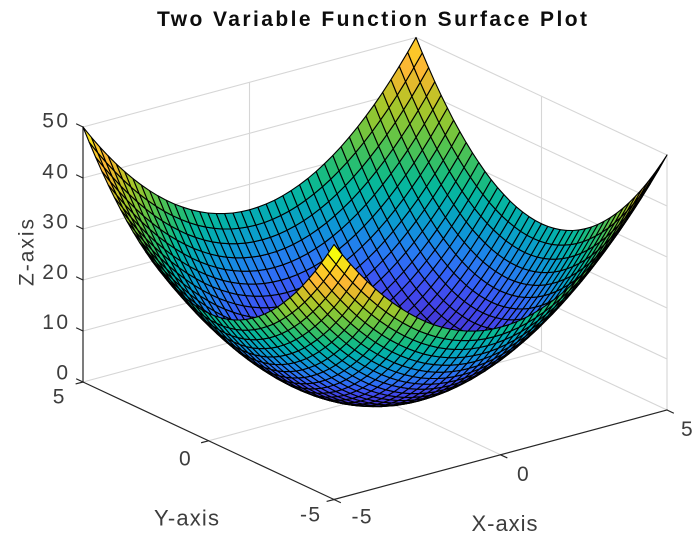  Describe the element at coordinates (186, 518) in the screenshot. I see `svg-text: Y-axis` at that location.